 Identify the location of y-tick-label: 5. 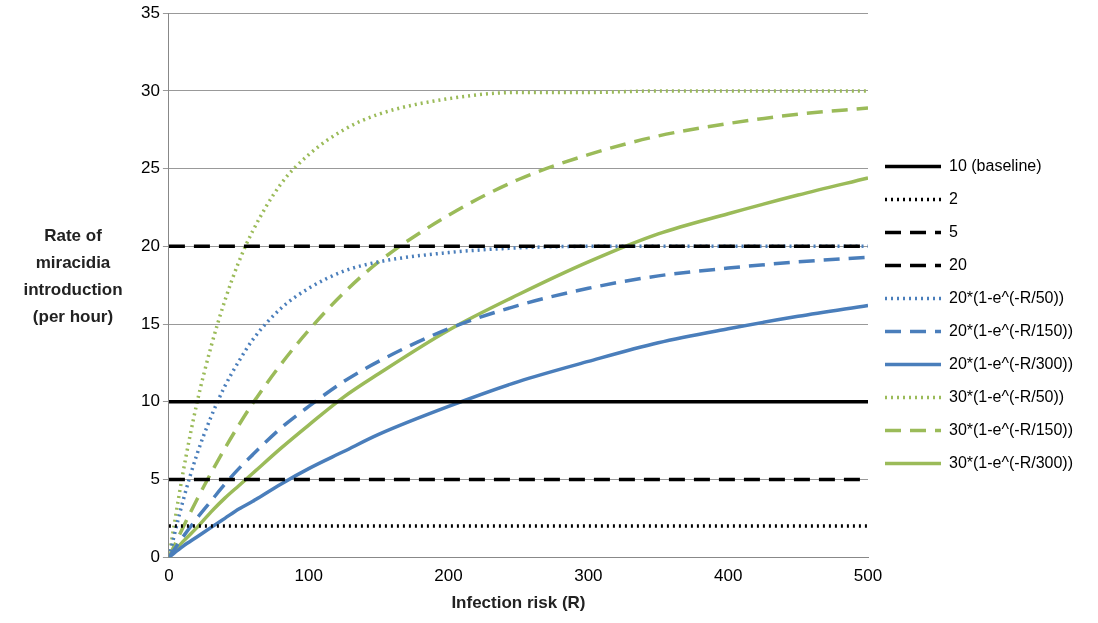
(155, 479).